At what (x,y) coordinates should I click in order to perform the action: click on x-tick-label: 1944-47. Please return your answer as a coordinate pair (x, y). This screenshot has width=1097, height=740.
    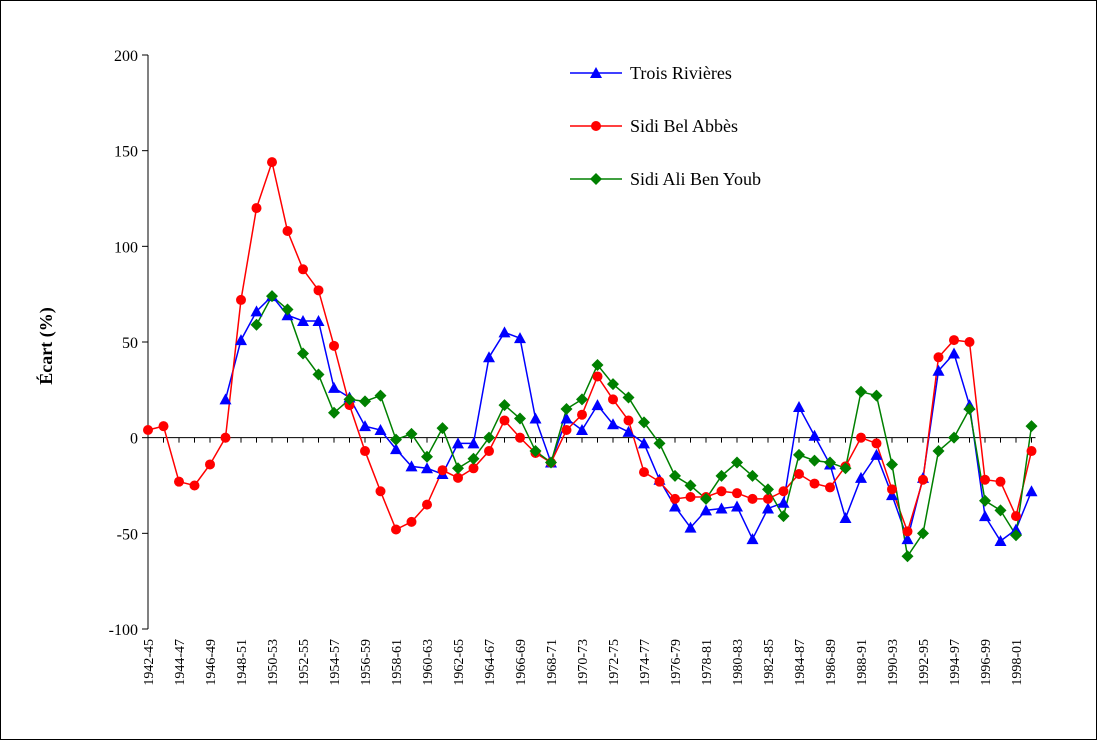
    Looking at the image, I should click on (180, 662).